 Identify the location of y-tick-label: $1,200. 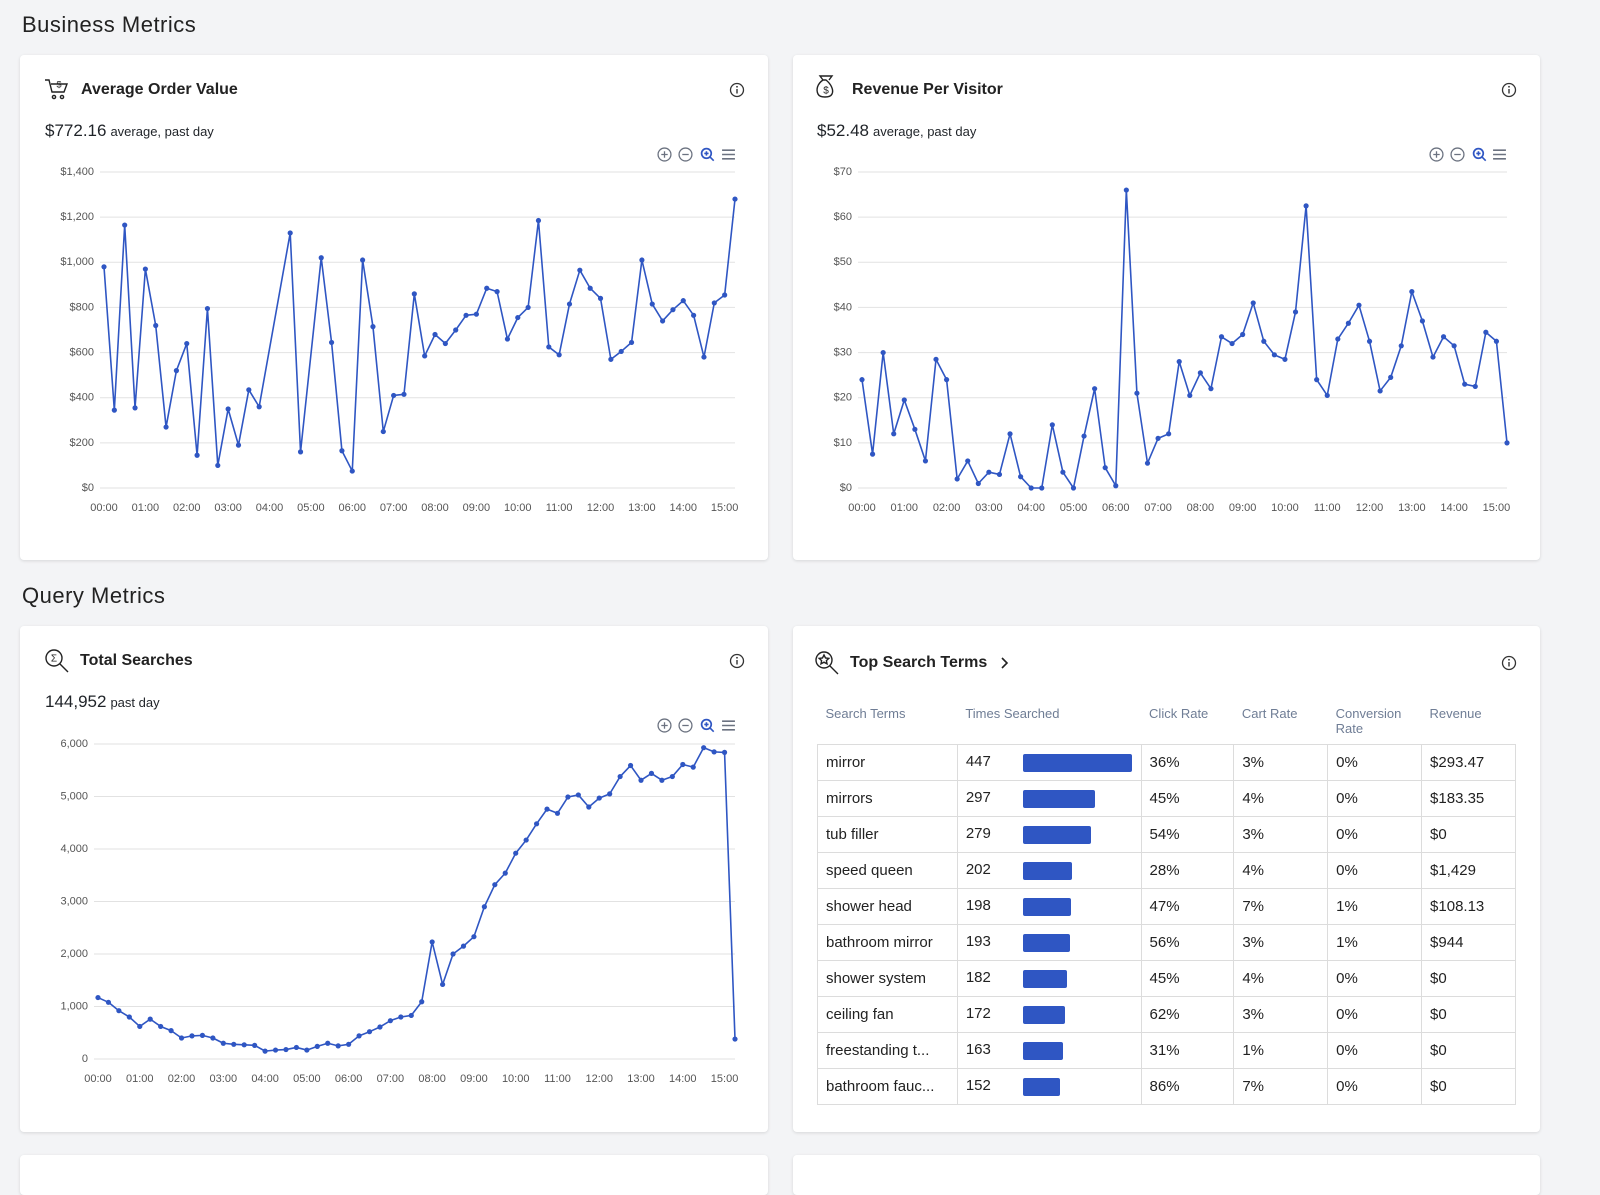
(77, 217).